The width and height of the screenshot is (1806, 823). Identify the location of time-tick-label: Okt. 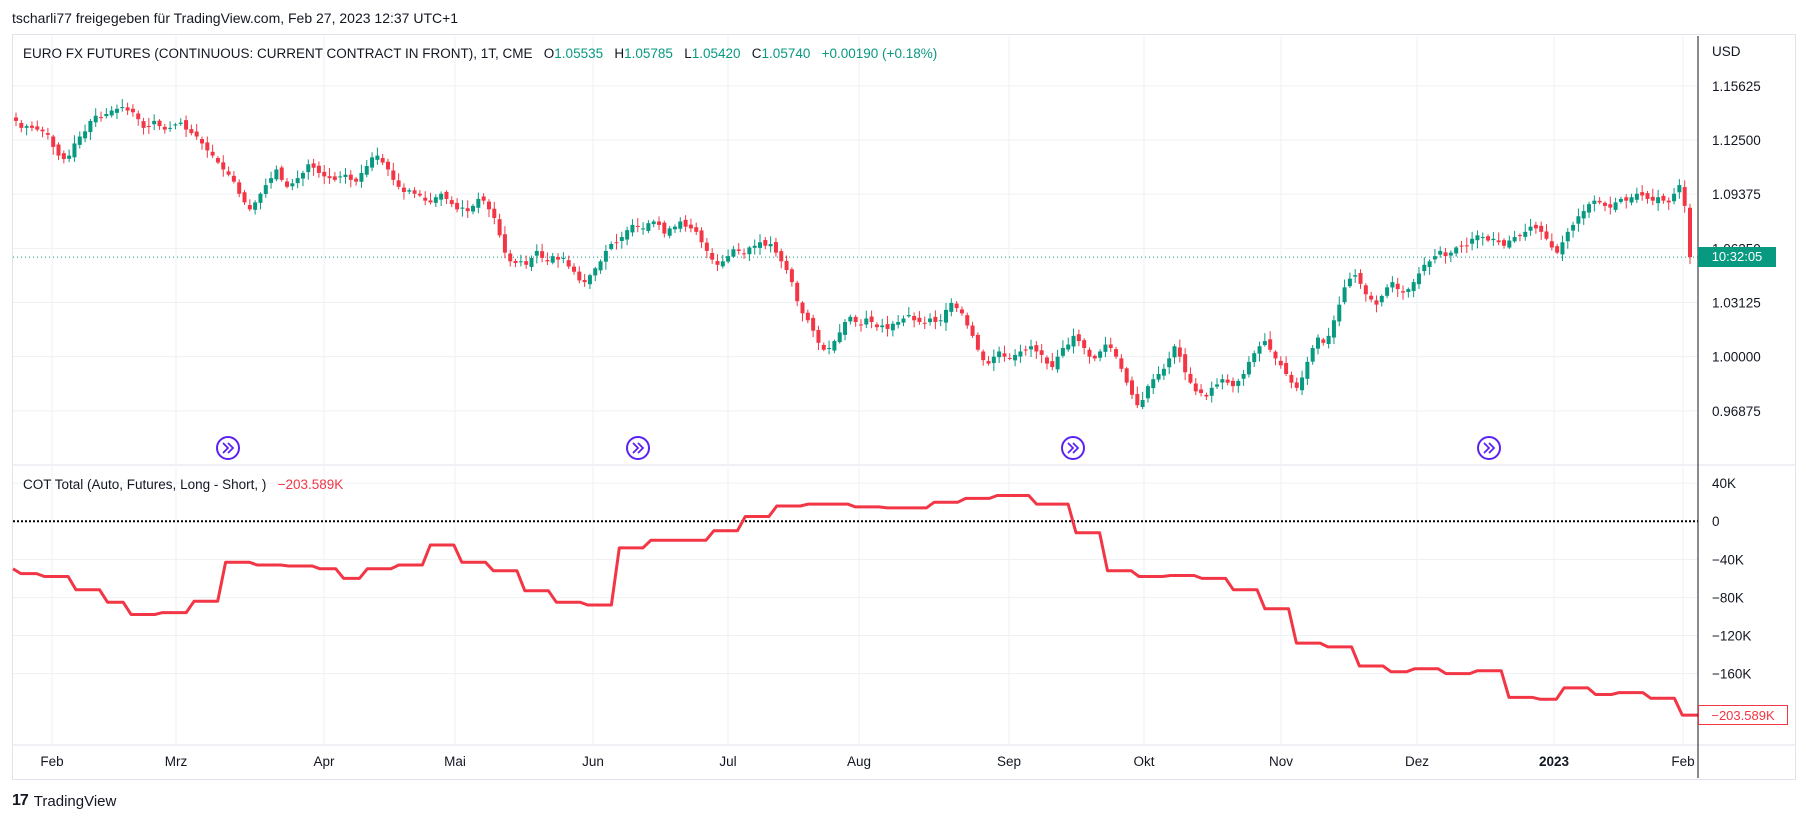
(1143, 761).